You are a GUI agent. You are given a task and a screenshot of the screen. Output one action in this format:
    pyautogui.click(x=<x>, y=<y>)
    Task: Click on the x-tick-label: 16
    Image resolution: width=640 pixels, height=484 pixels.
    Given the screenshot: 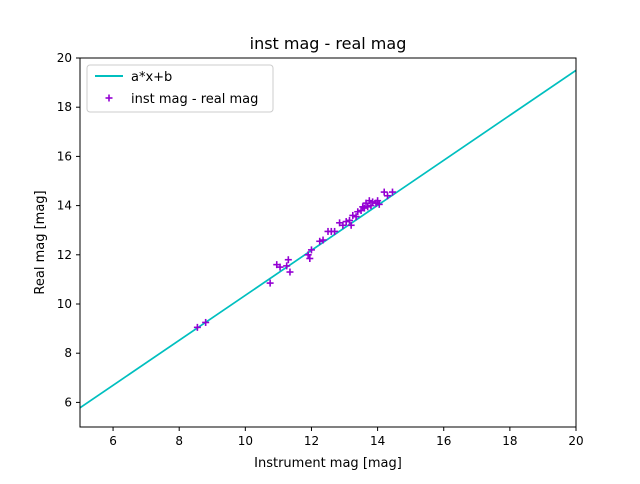 What is the action you would take?
    pyautogui.click(x=443, y=441)
    